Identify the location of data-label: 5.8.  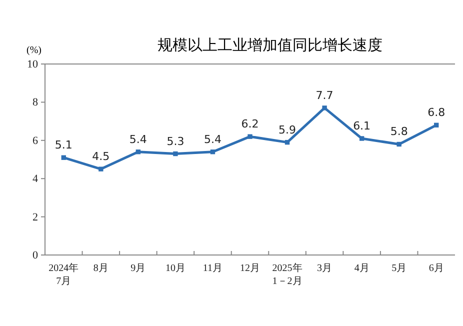
(399, 131).